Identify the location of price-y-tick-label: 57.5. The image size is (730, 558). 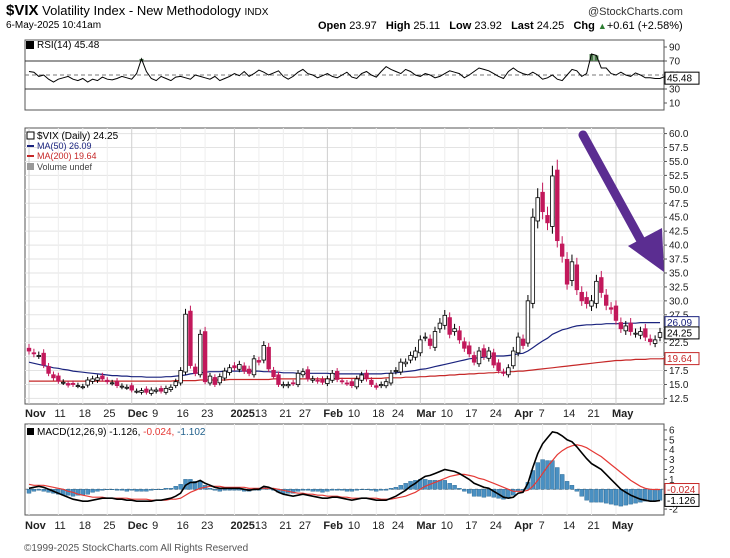
(679, 148).